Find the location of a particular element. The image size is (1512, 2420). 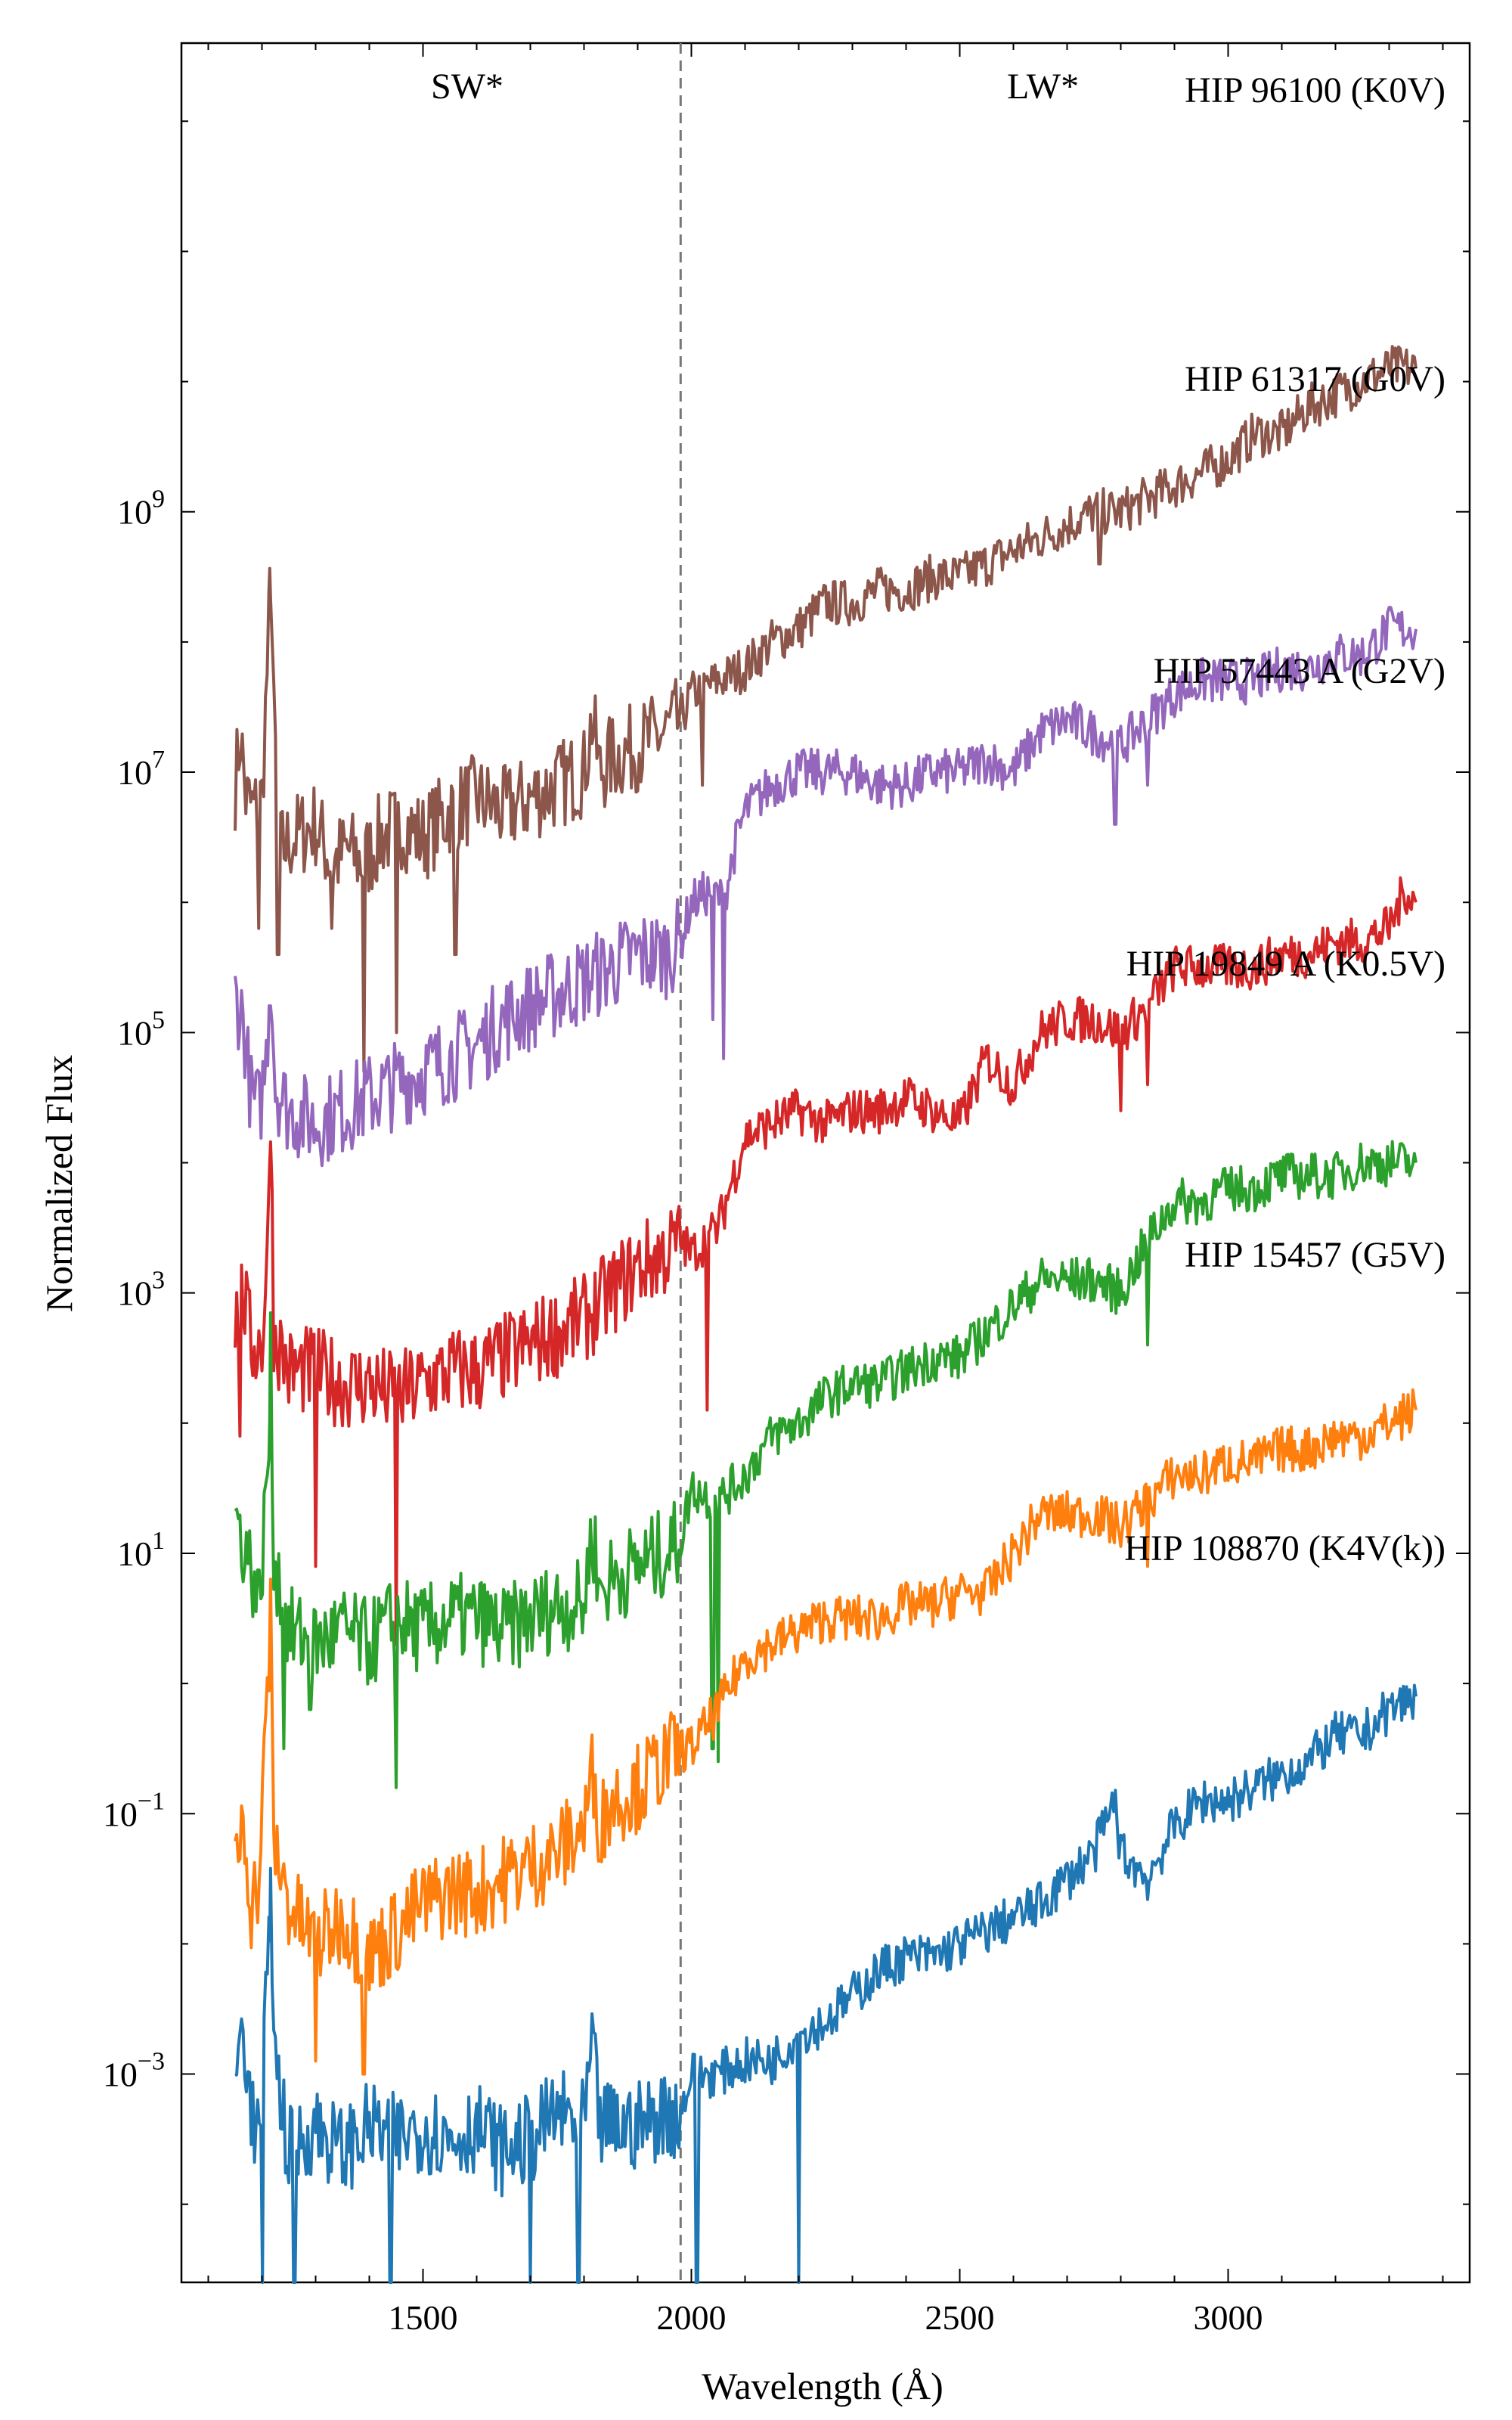

series-label-3: HIP 57443 A (G2V) is located at coordinates (1299, 671).